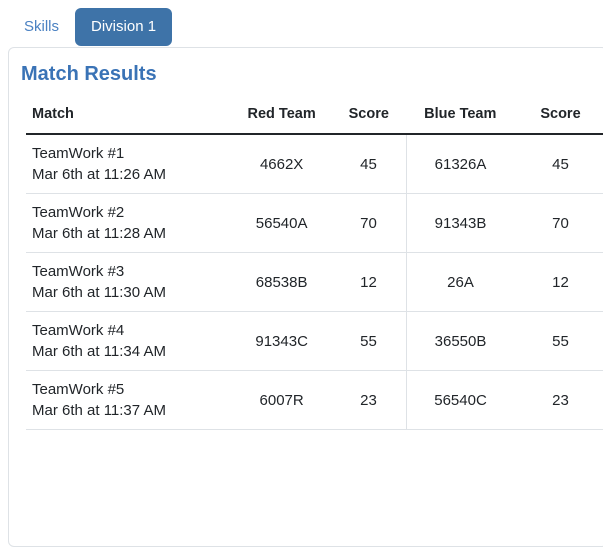 The height and width of the screenshot is (547, 603). I want to click on match-cell: TeamWork #5 Mar 6th at 11:37 AM, so click(129, 400).